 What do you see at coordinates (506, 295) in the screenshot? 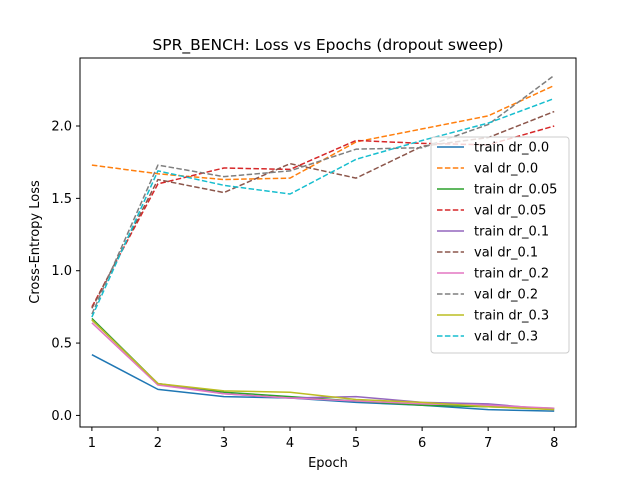
I see `legend-label: val dr_0.2` at bounding box center [506, 295].